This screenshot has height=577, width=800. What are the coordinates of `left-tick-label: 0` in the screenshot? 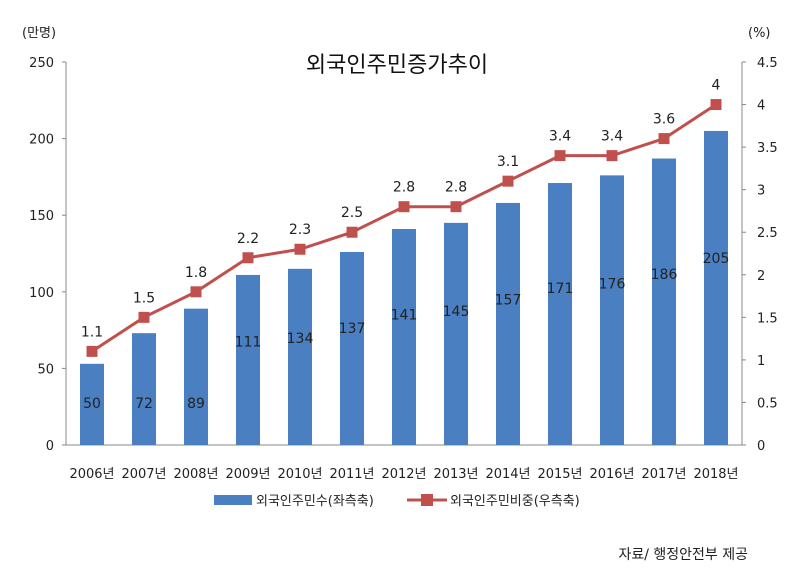 It's located at (50, 446).